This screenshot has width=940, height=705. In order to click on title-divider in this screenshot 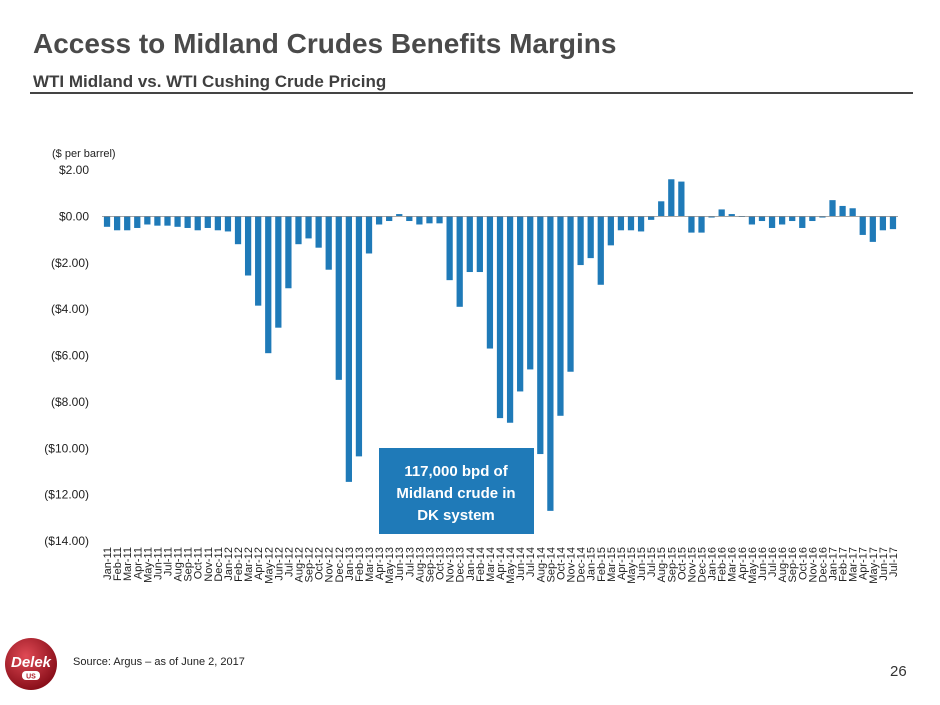, I will do `click(471, 93)`.